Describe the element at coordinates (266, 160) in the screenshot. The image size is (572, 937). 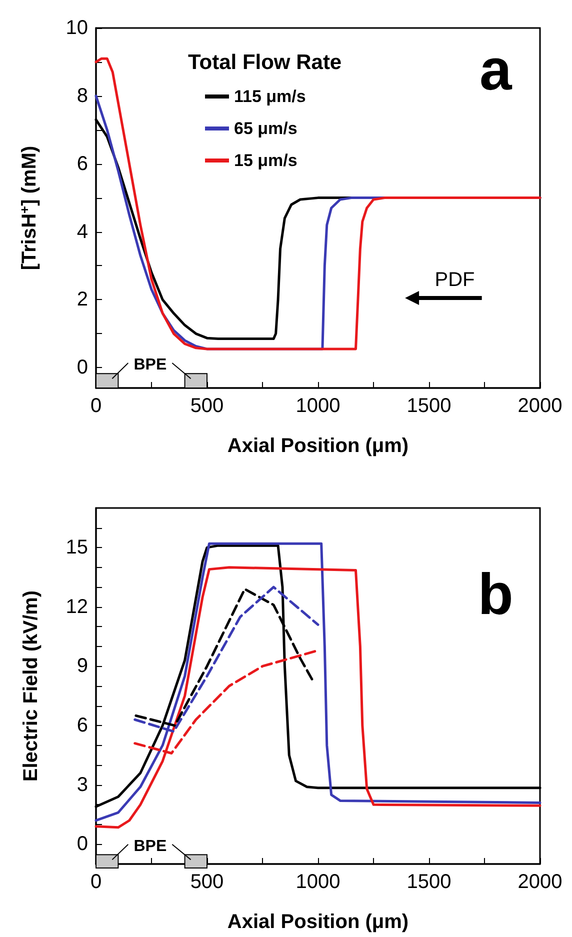
I see `legend-label: 15 μm/s` at that location.